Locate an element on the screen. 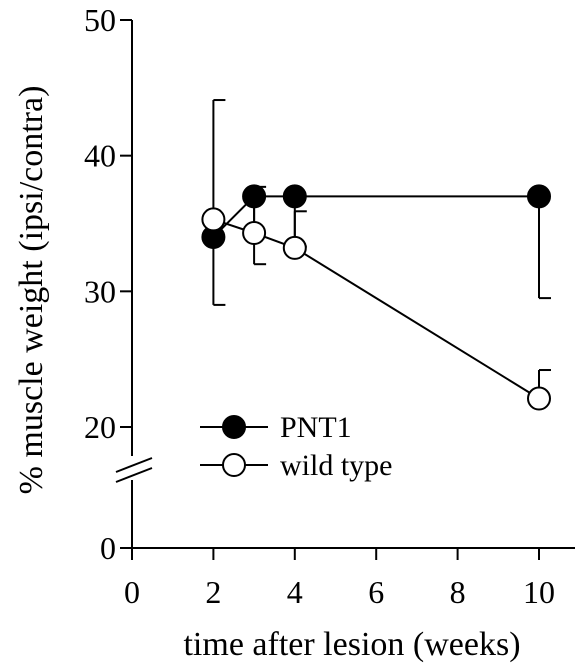 Image resolution: width=585 pixels, height=670 pixels. y-axis: 0 20 30 40 50 is located at coordinates (118, 284).